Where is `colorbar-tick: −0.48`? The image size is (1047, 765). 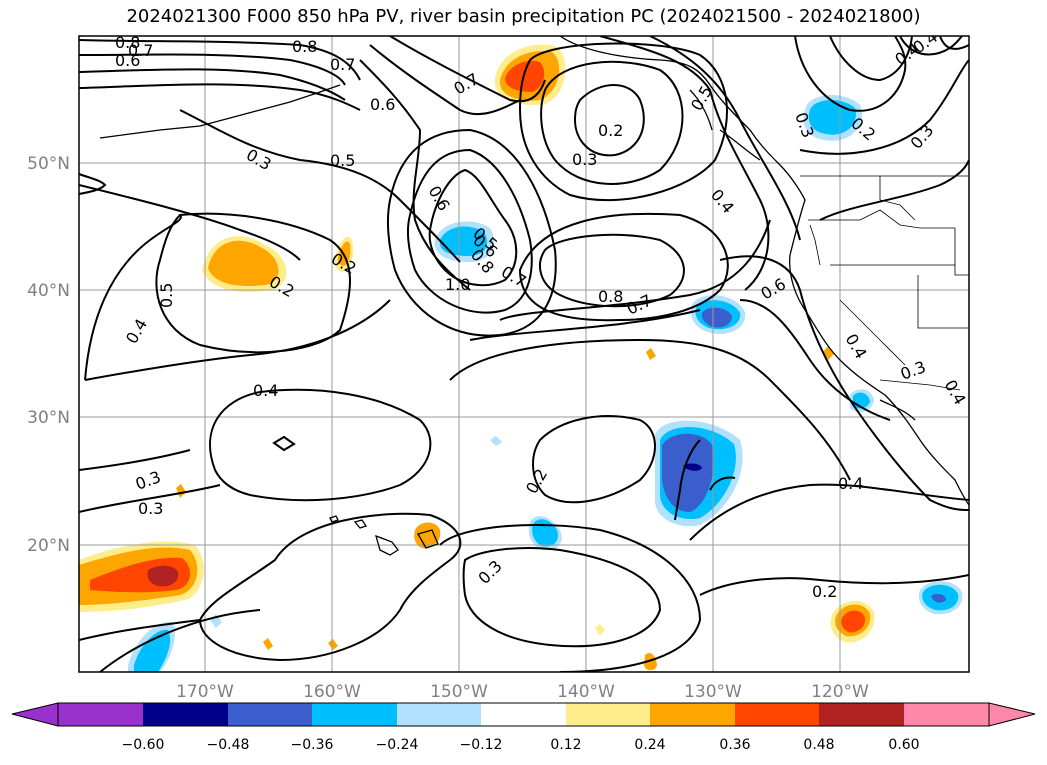
colorbar-tick: −0.48 is located at coordinates (228, 745).